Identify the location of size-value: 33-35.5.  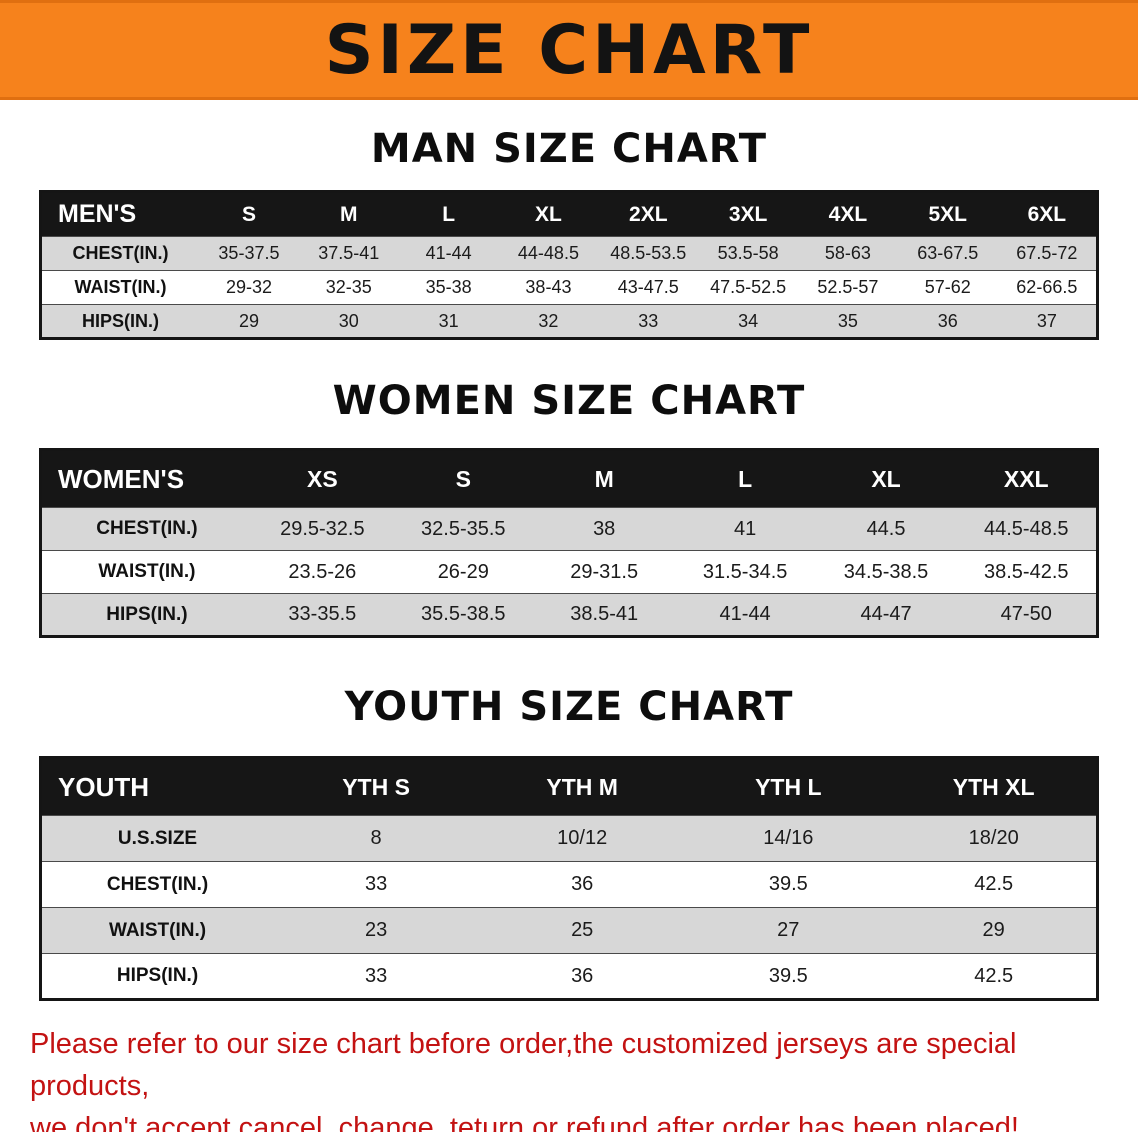
(322, 615).